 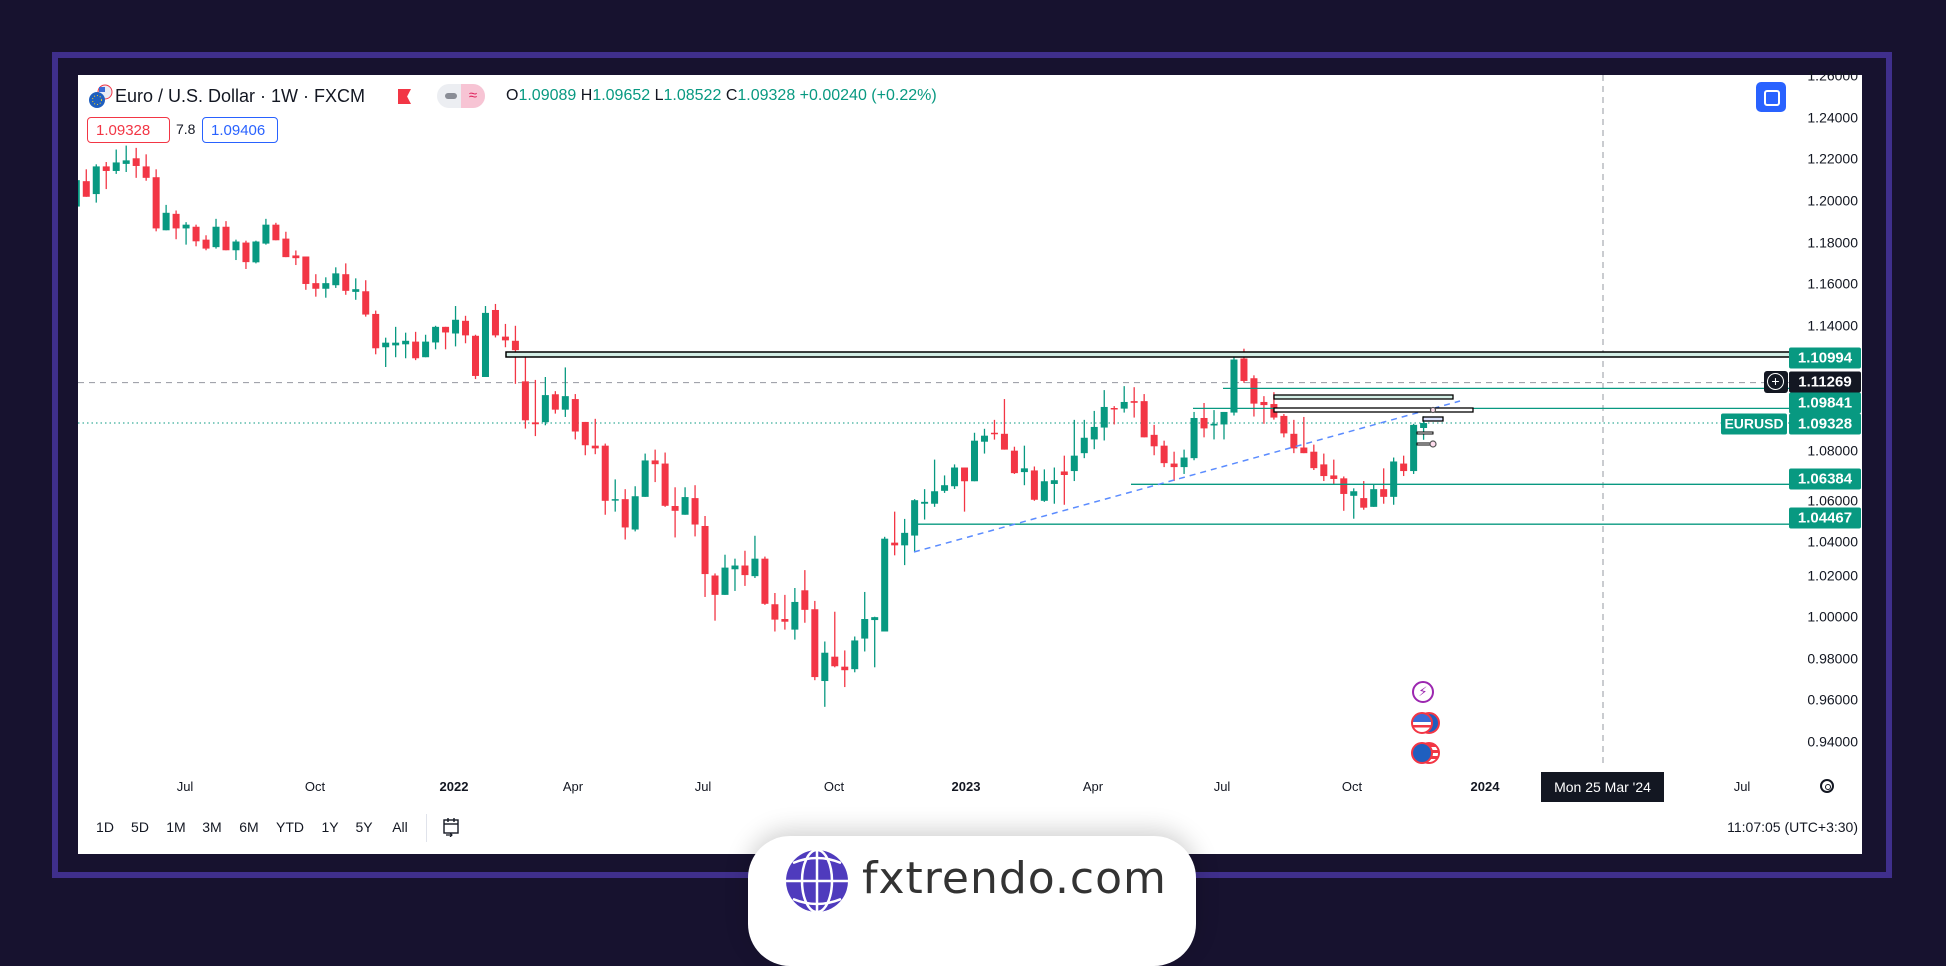 What do you see at coordinates (621, 95) in the screenshot?
I see `high-value: 1.09652` at bounding box center [621, 95].